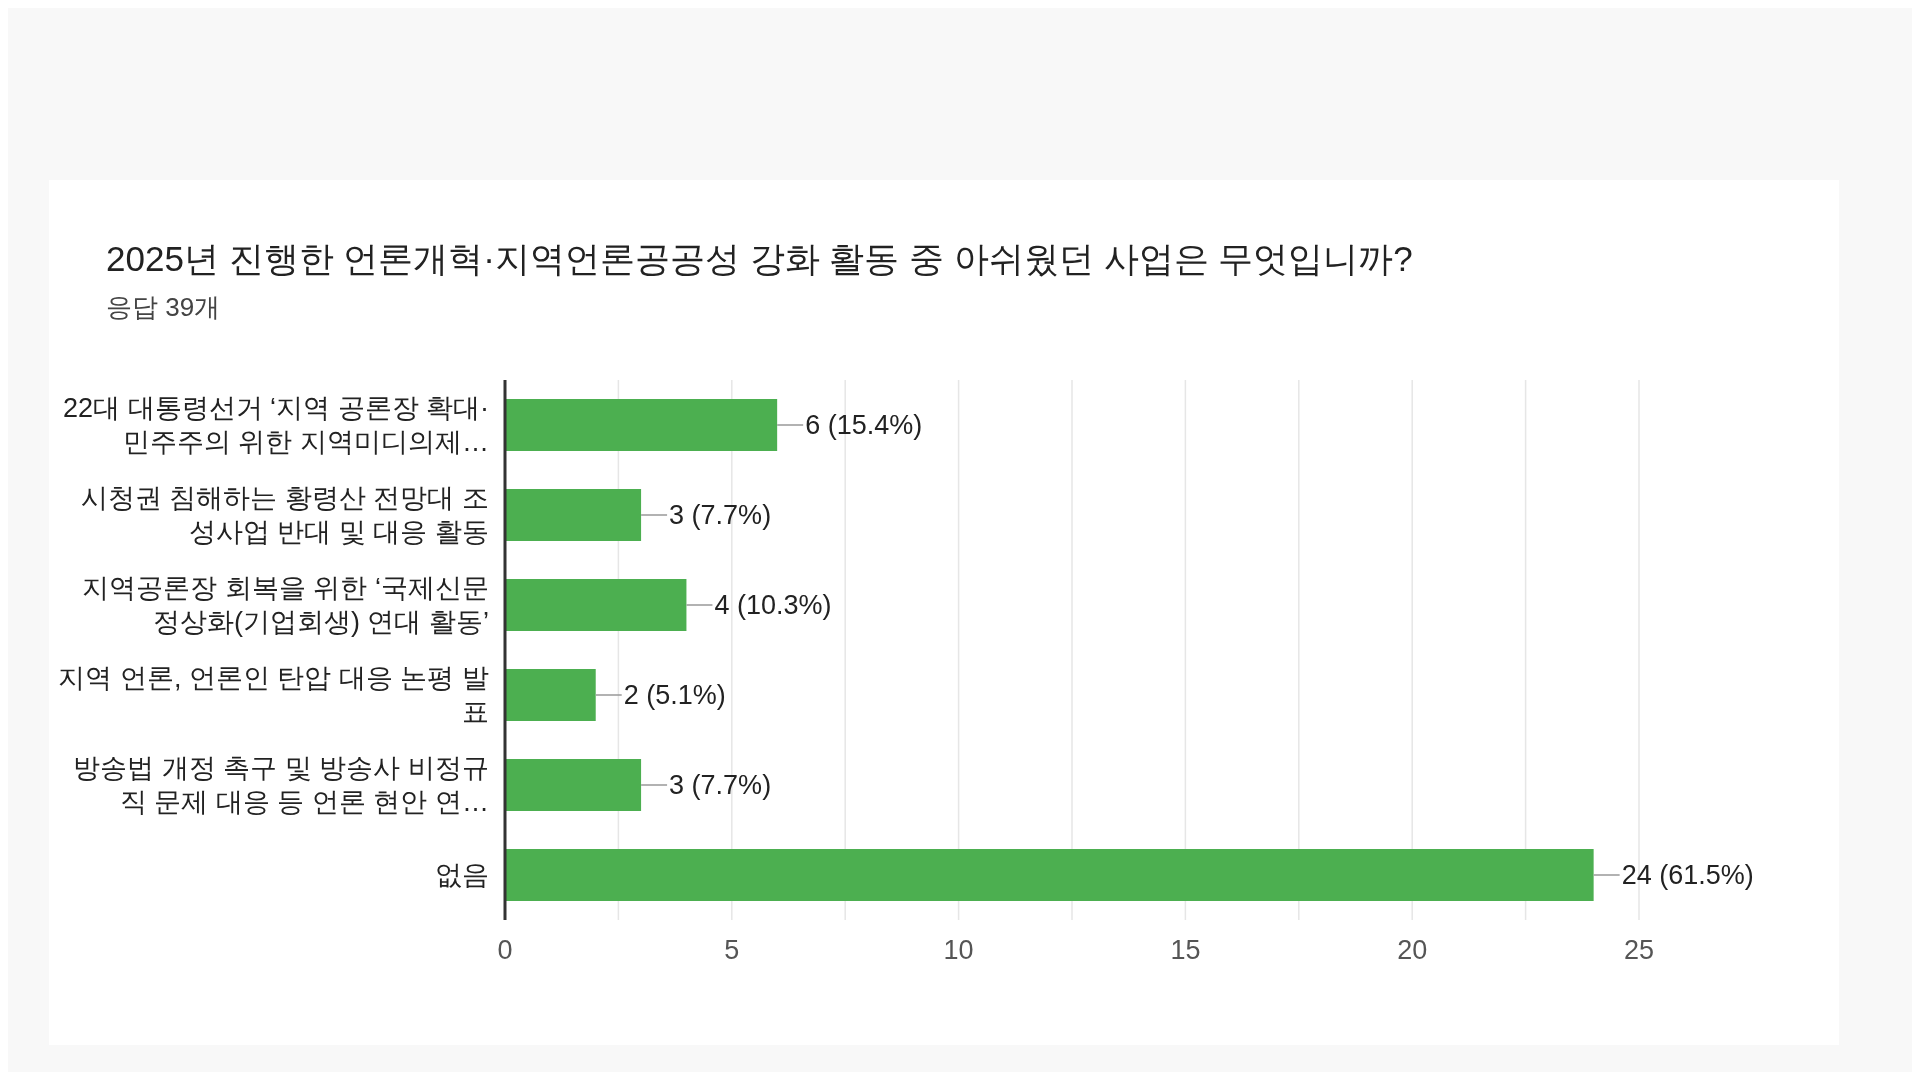  I want to click on text: 응답 39개, so click(163, 307).